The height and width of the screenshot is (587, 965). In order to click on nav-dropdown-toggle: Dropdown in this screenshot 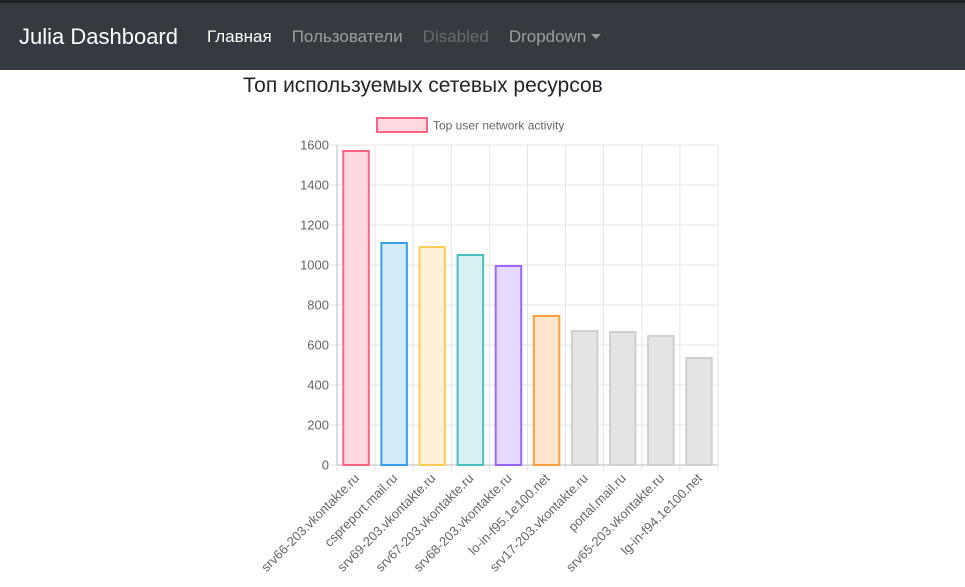, I will do `click(555, 37)`.